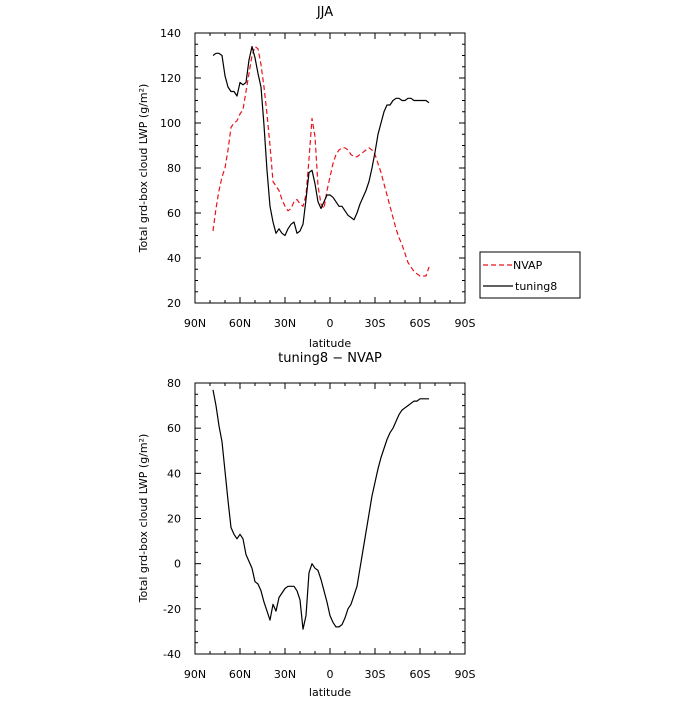 Image resolution: width=700 pixels, height=705 pixels. I want to click on top-y-axis-label: Total grd-box cloud LWP (g/m²), so click(143, 169).